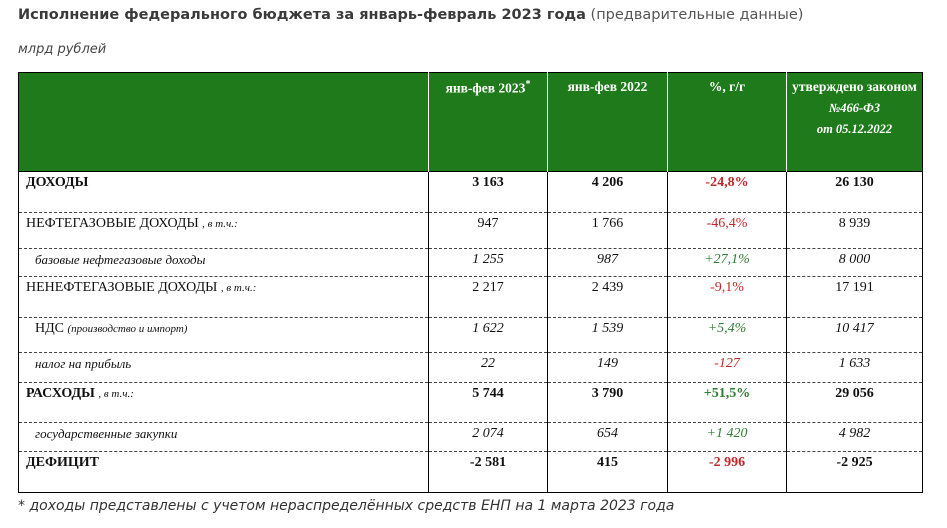 The height and width of the screenshot is (528, 947). I want to click on value-cell: 26 130, so click(854, 192).